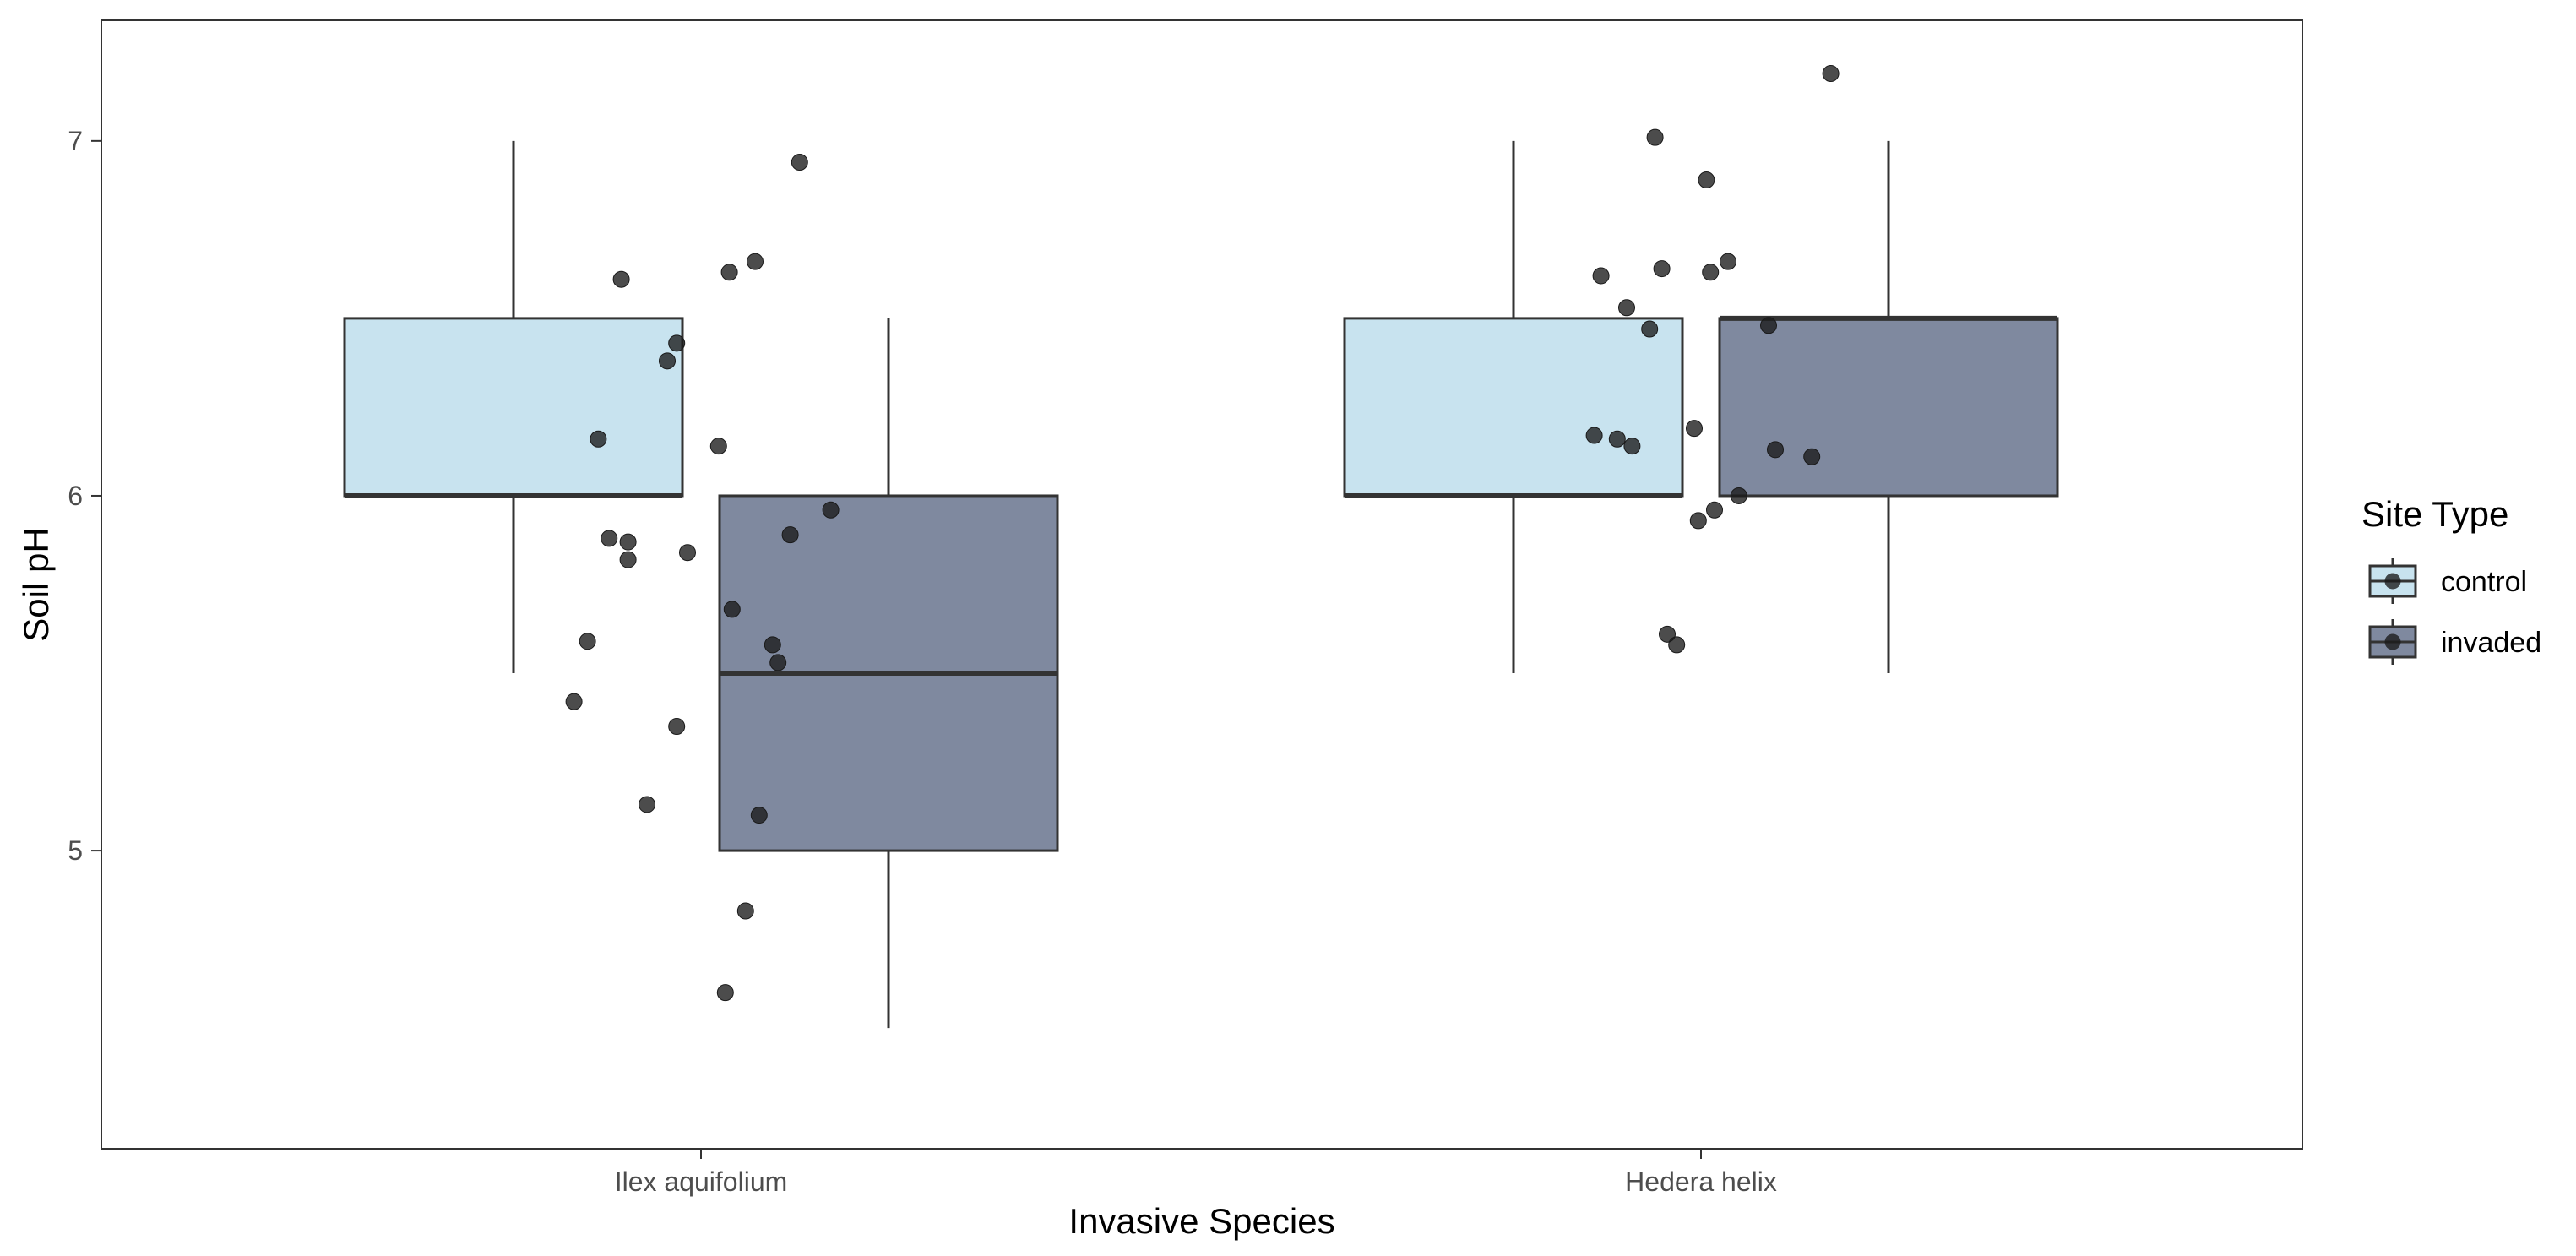  What do you see at coordinates (2491, 643) in the screenshot?
I see `legend-label: invaded` at bounding box center [2491, 643].